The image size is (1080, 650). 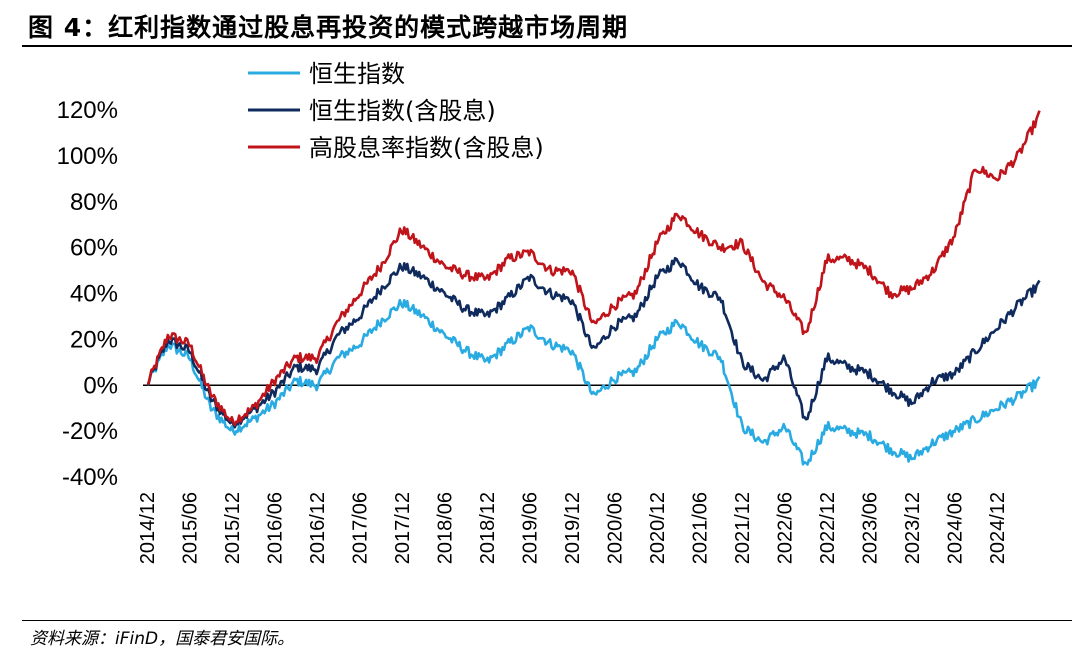 What do you see at coordinates (913, 528) in the screenshot?
I see `x-tick-label: 2023/12` at bounding box center [913, 528].